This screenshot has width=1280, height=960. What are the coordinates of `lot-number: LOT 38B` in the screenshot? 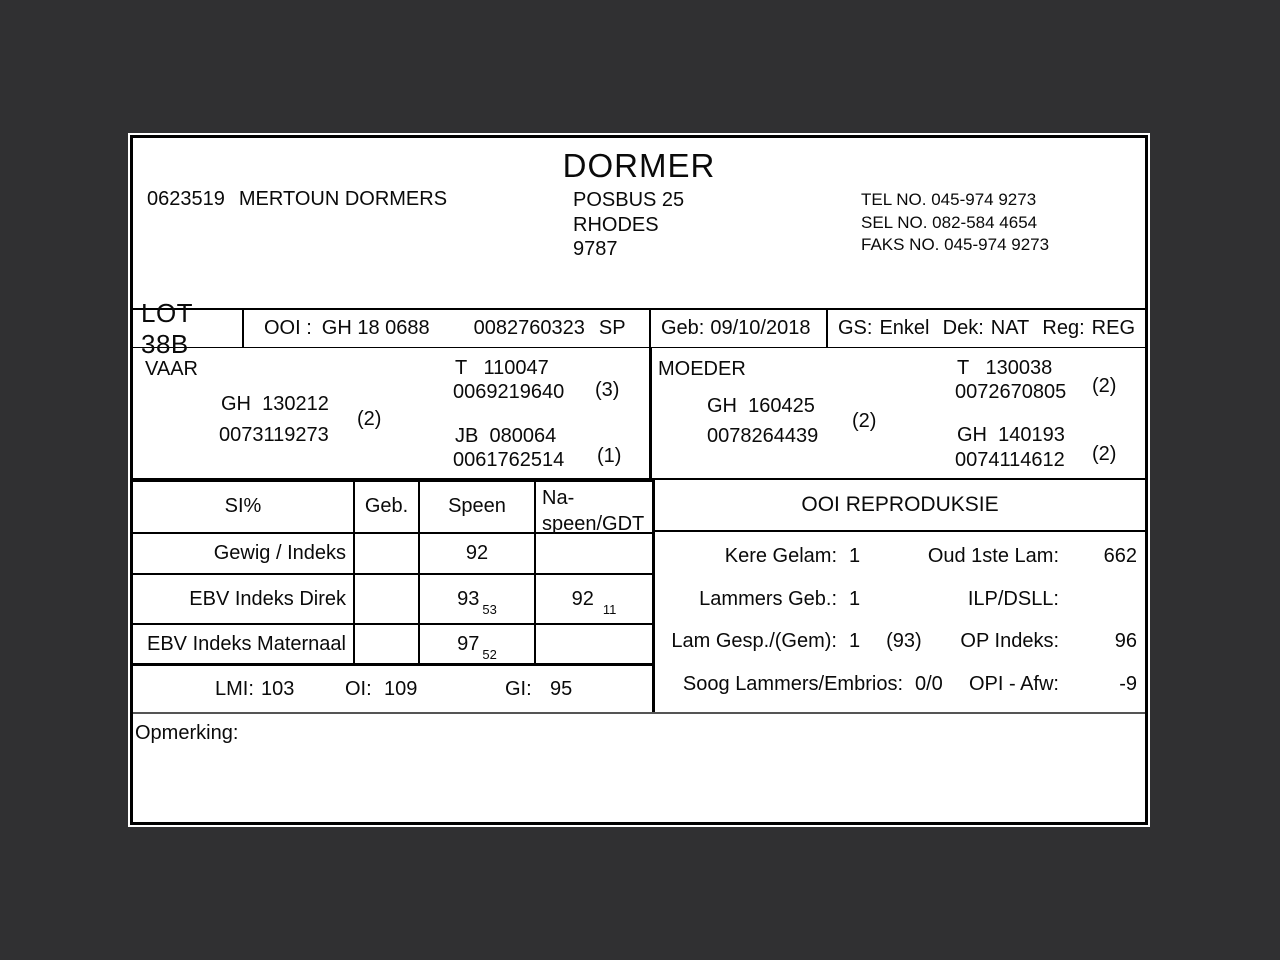 It's located at (188, 328).